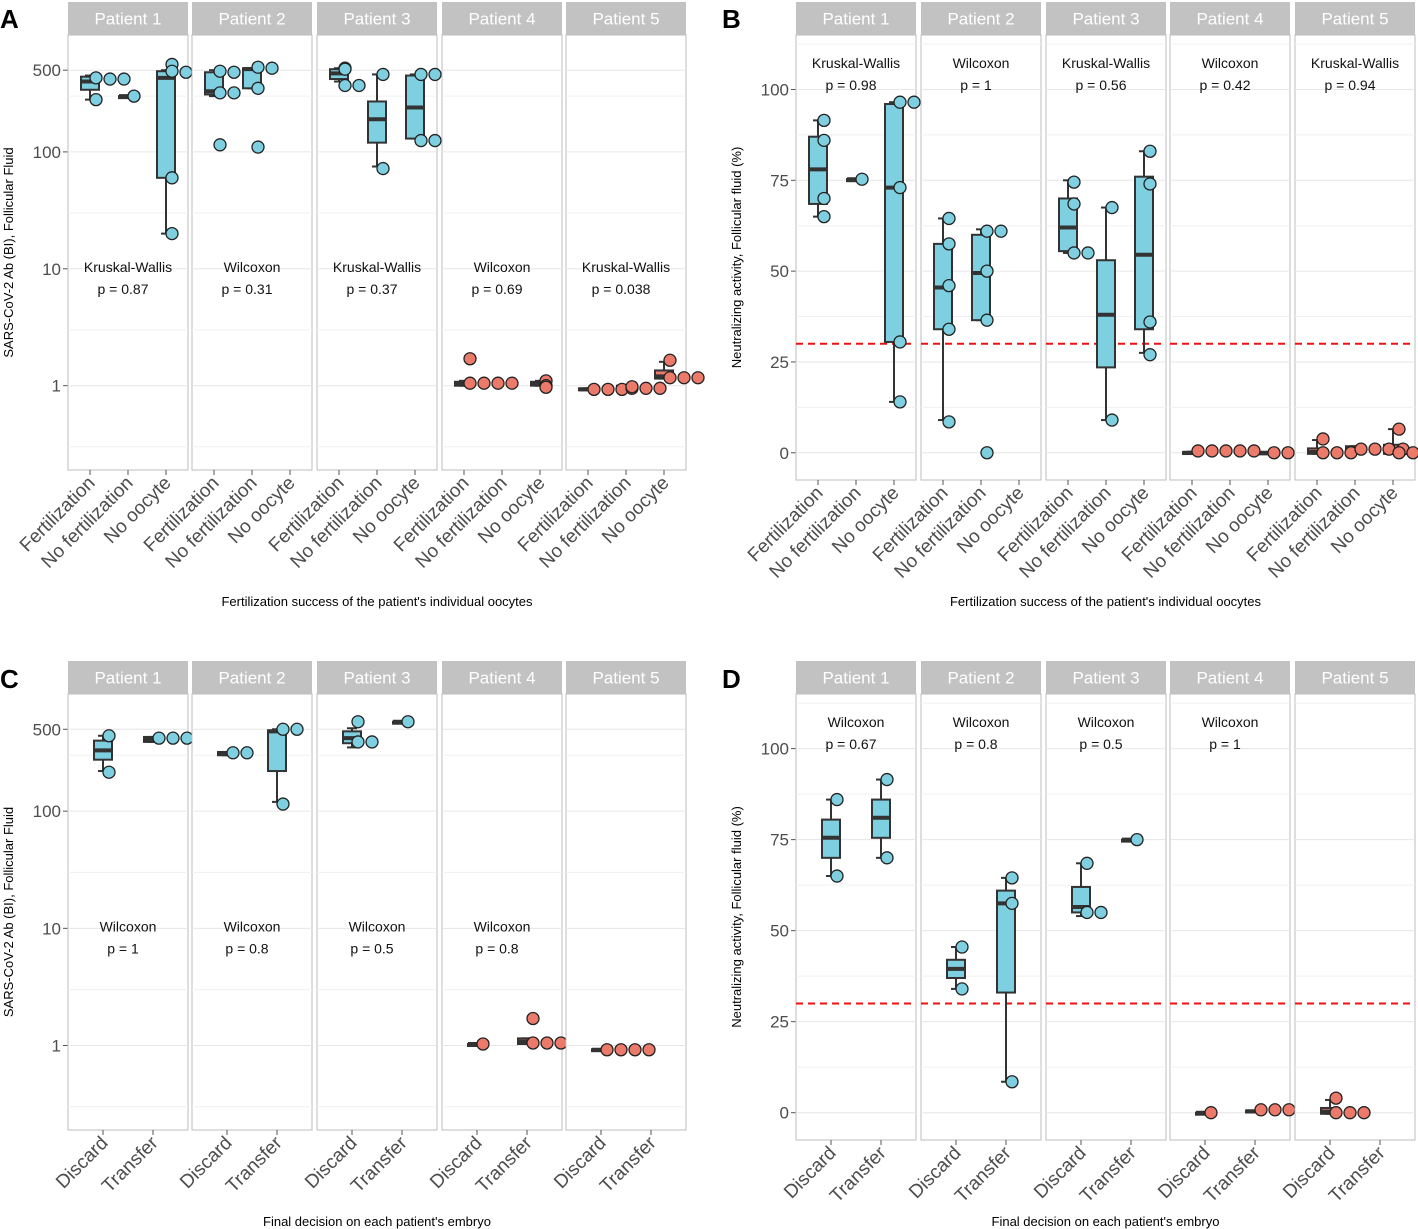  What do you see at coordinates (9, 679) in the screenshot?
I see `panel-letter: C` at bounding box center [9, 679].